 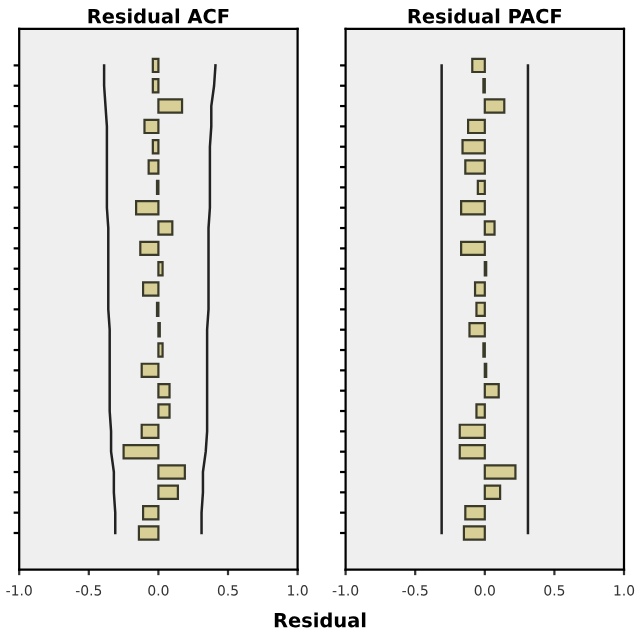 What do you see at coordinates (320, 620) in the screenshot?
I see `x-axis-title: Residual` at bounding box center [320, 620].